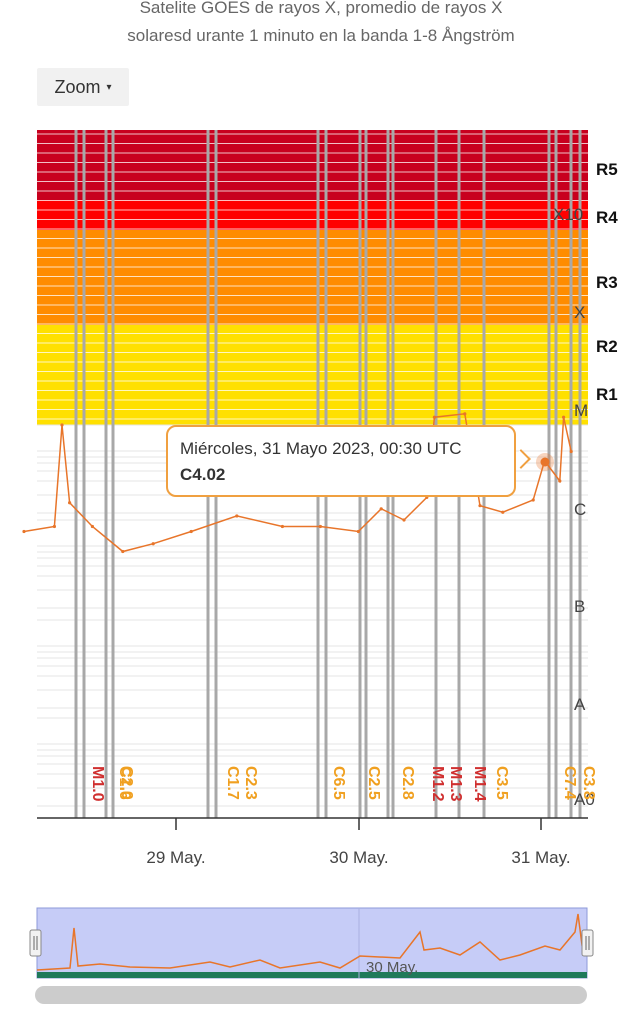 The height and width of the screenshot is (1024, 642). What do you see at coordinates (175, 857) in the screenshot?
I see `x-tick-label: 29 May.` at bounding box center [175, 857].